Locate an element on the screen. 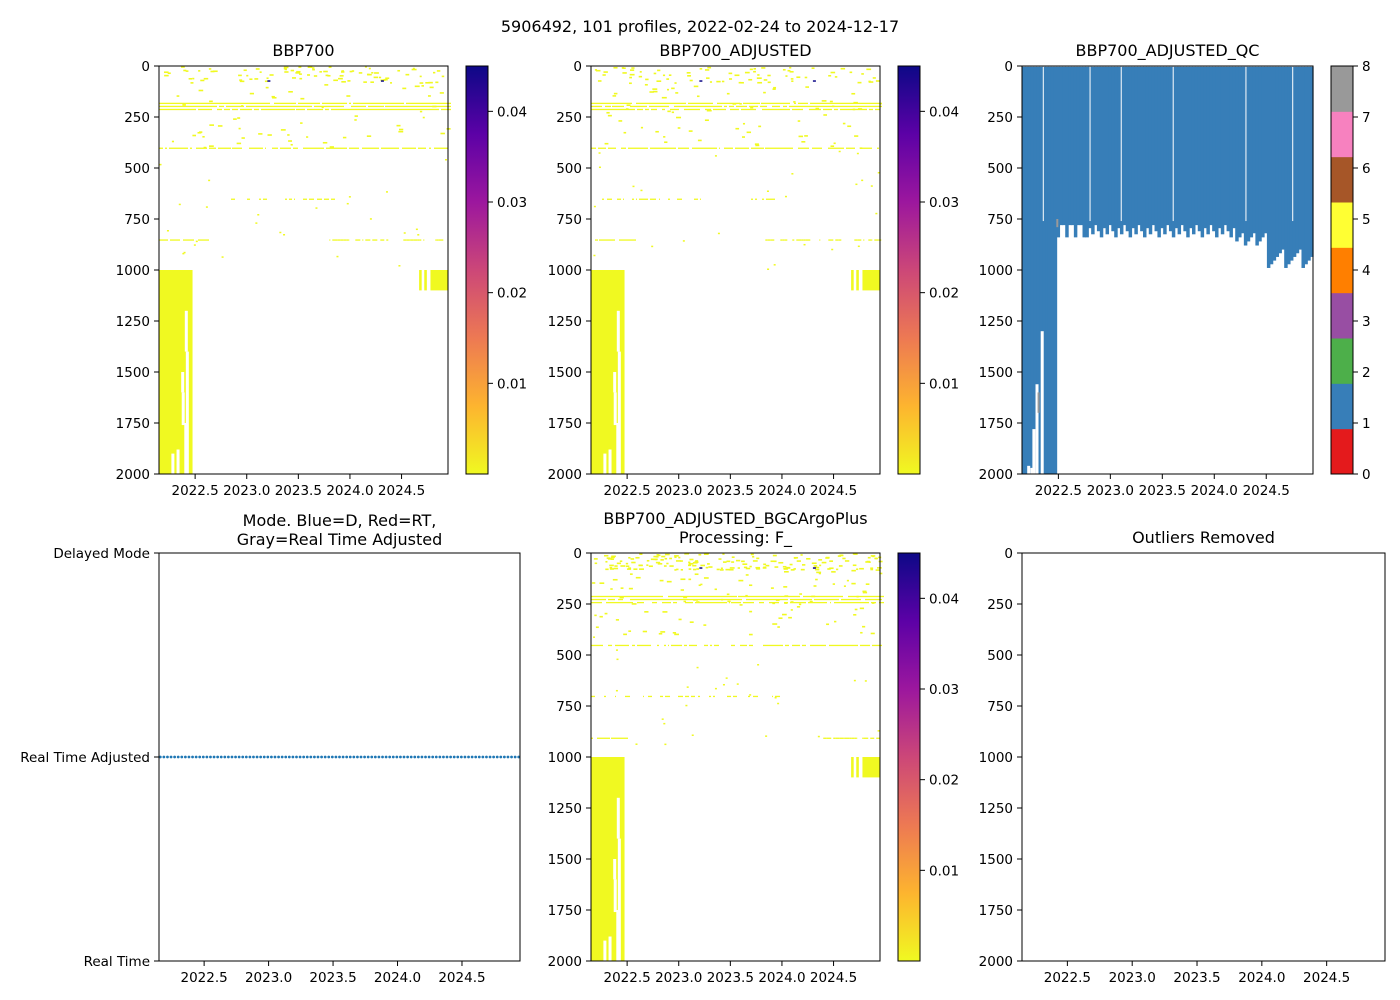 The height and width of the screenshot is (1000, 1400). outliers-xtick-label: 2024.5 is located at coordinates (1326, 978).